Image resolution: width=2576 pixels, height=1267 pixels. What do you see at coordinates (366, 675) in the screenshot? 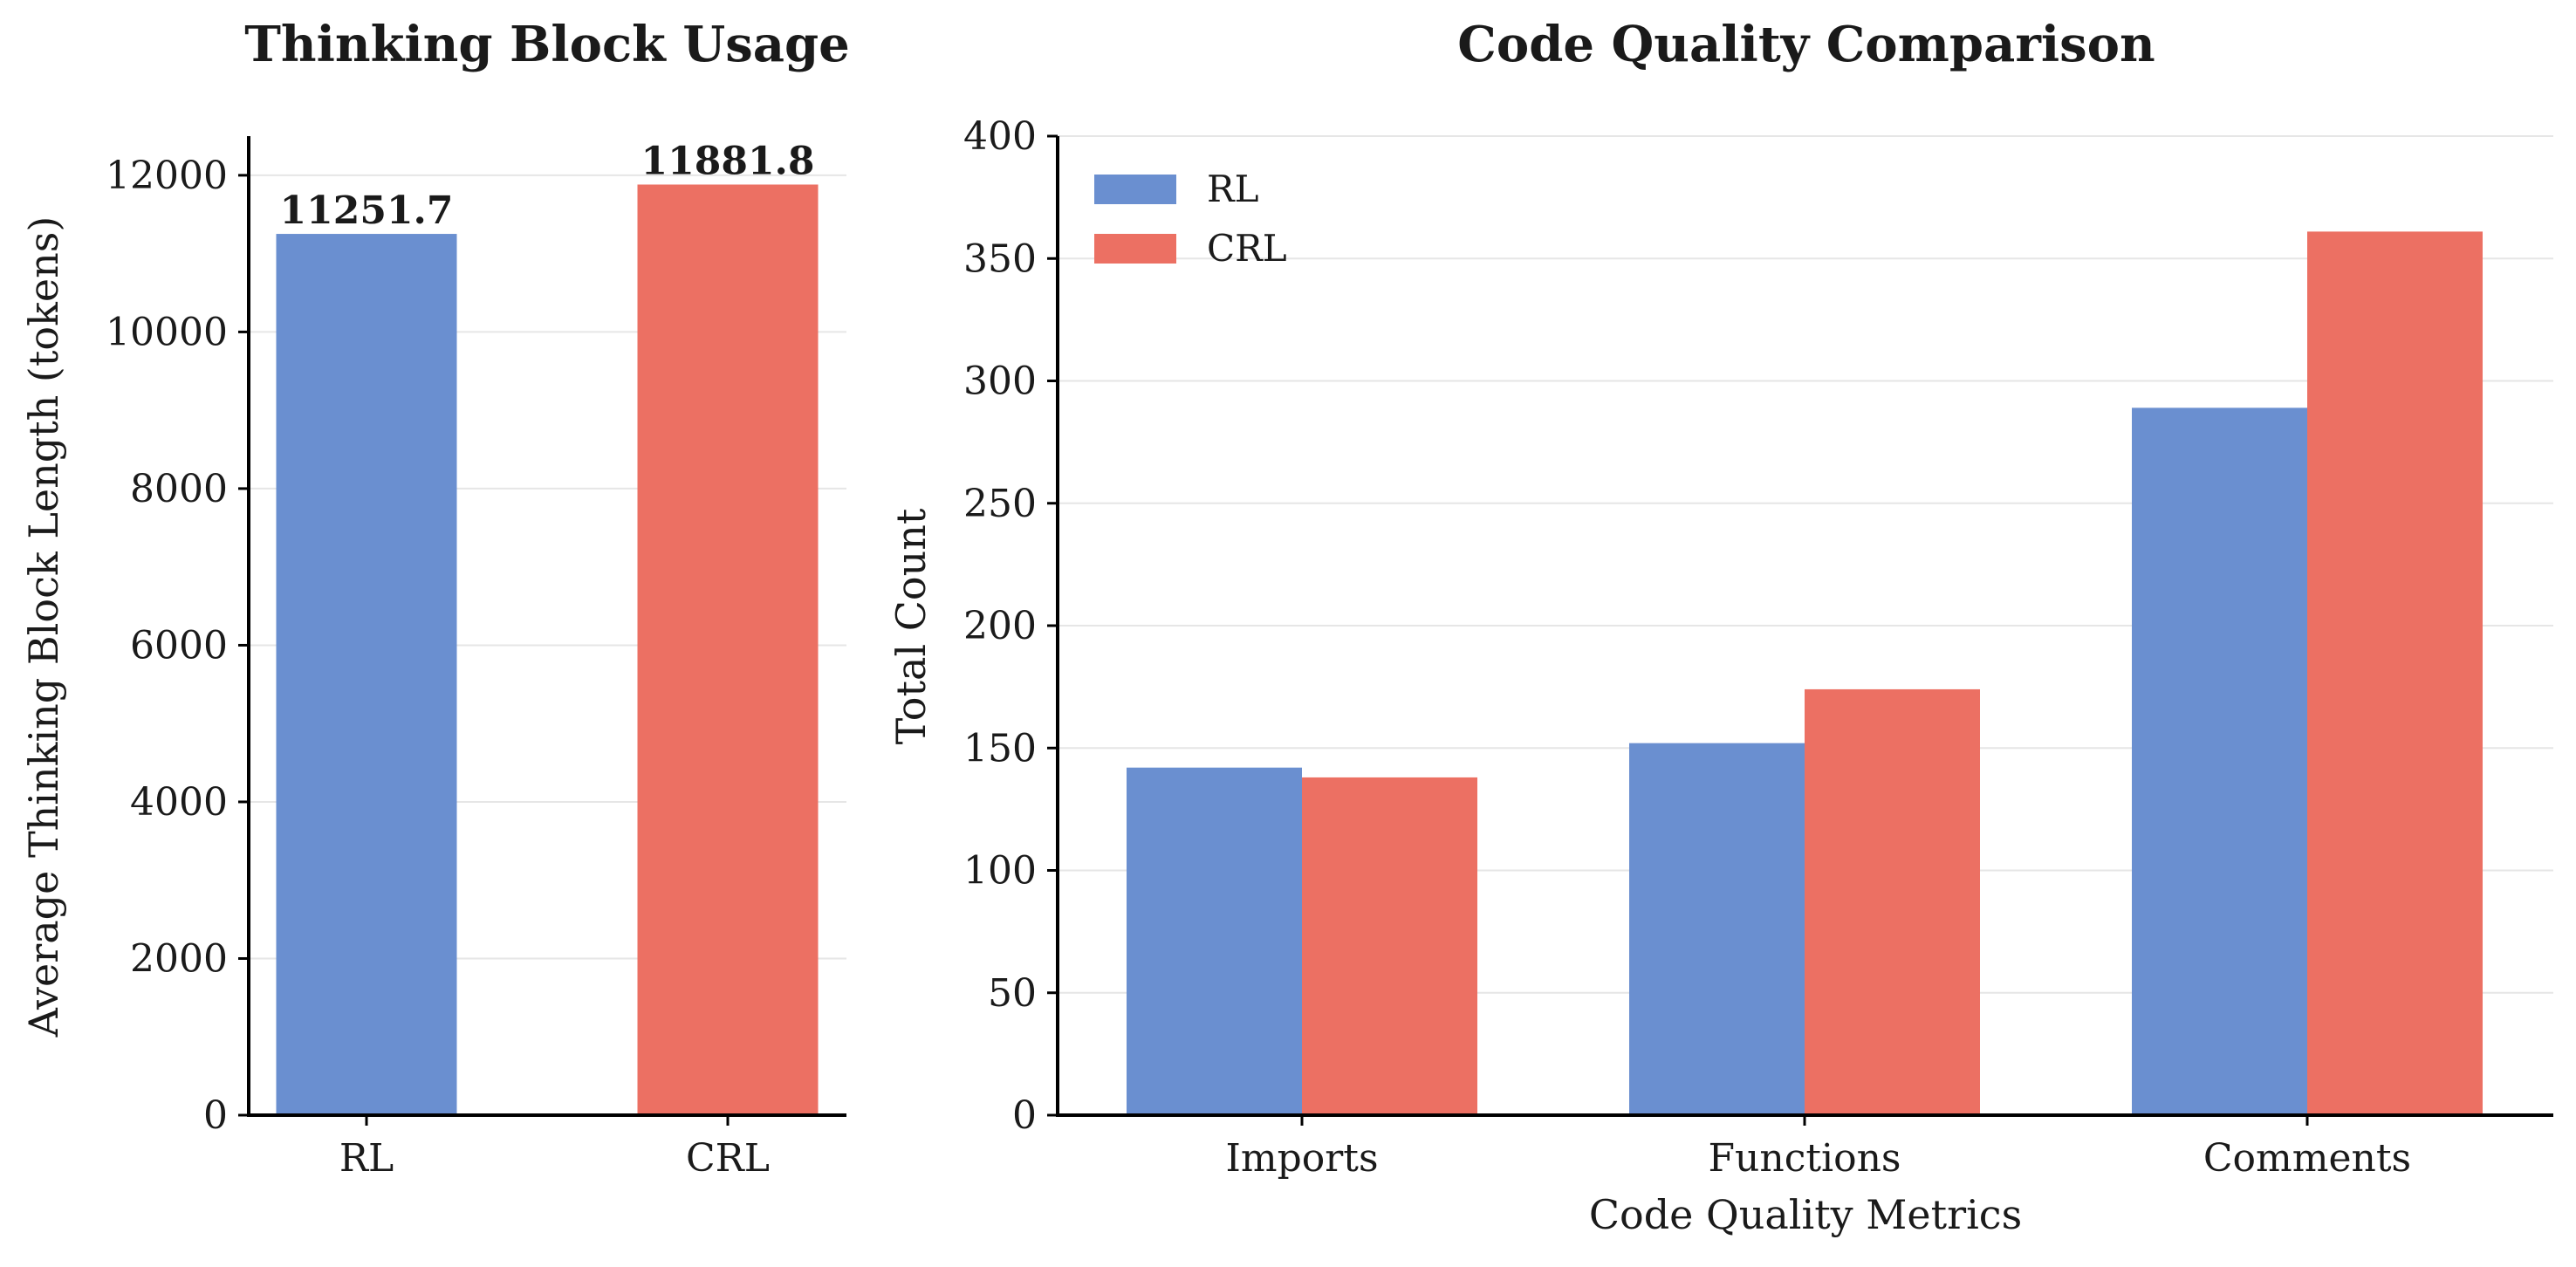
I see `bar-rl` at bounding box center [366, 675].